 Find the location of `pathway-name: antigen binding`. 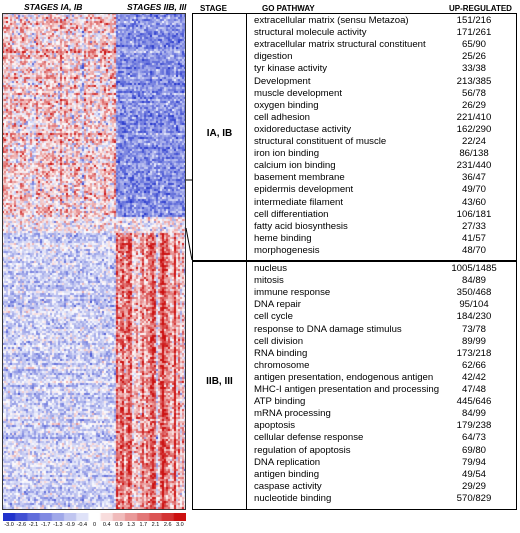

pathway-name: antigen binding is located at coordinates (287, 474).